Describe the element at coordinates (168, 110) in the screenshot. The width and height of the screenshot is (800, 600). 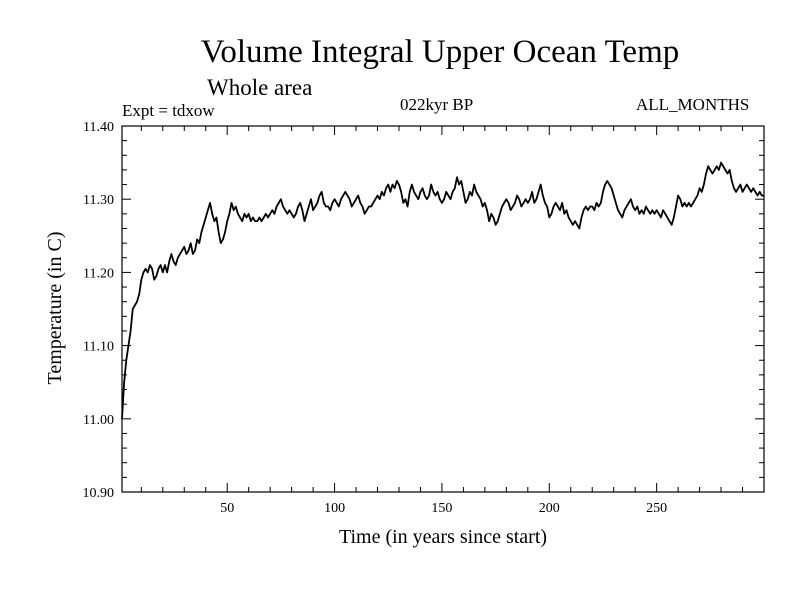
I see `experiment-label: Expt = tdxow` at that location.